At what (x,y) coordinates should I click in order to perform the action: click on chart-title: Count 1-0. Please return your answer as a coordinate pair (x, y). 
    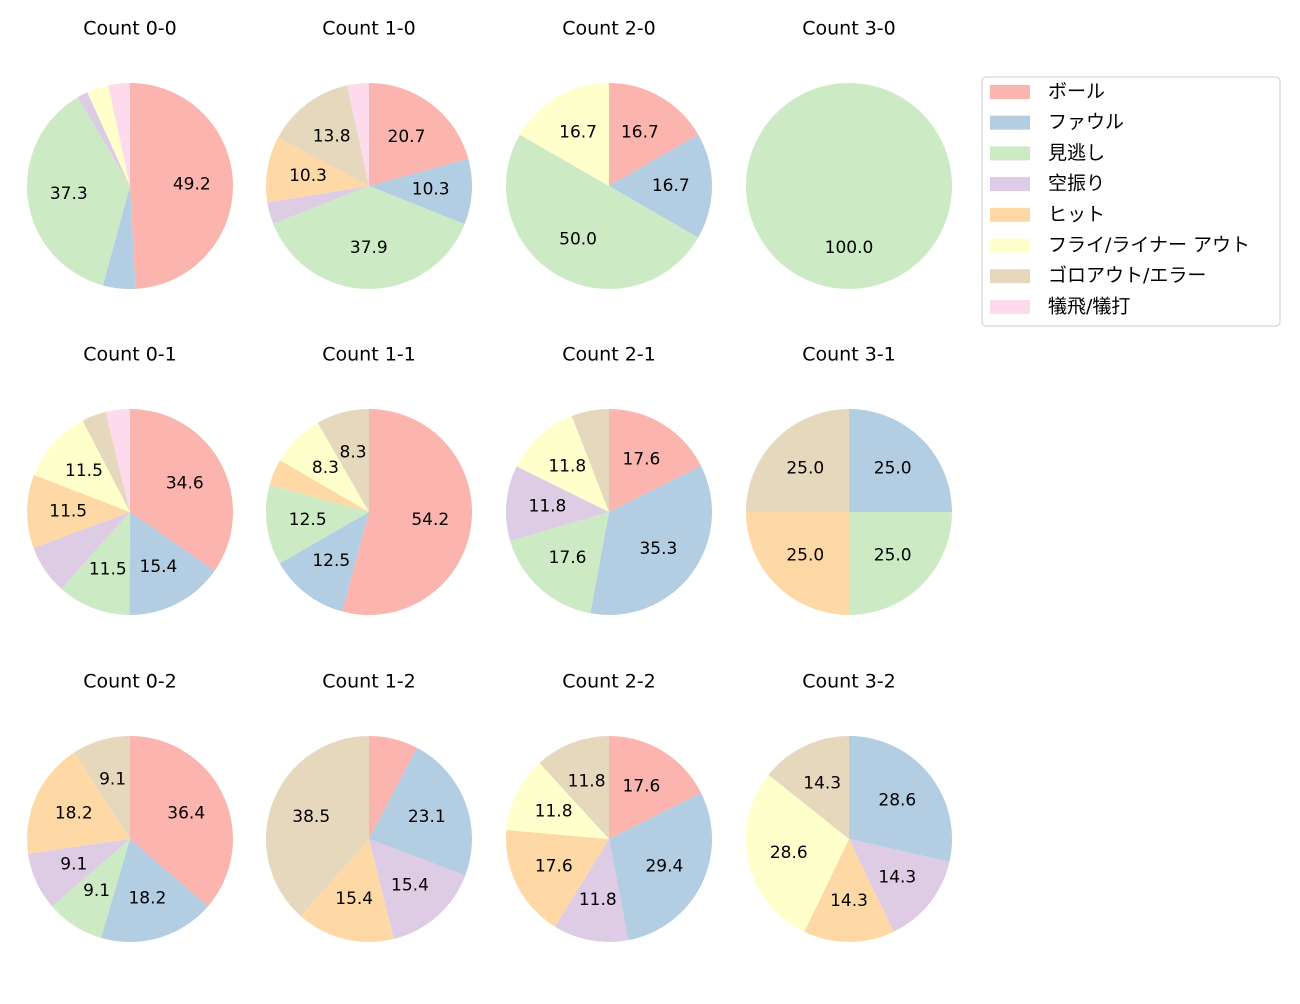
    Looking at the image, I should click on (369, 29).